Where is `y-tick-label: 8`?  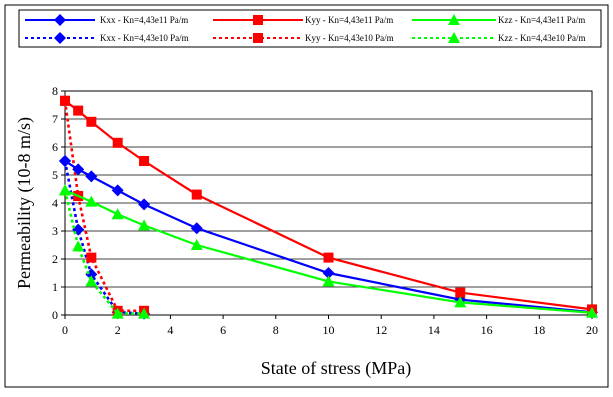
y-tick-label: 8 is located at coordinates (55, 91).